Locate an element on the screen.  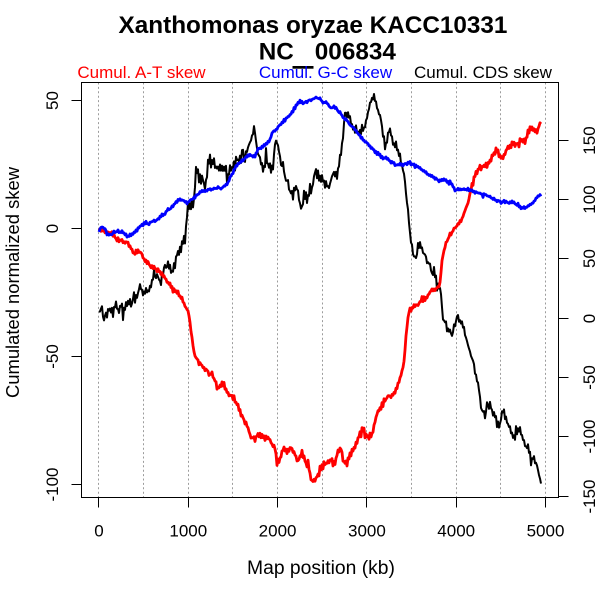
svg-text: 150 is located at coordinates (589, 140).